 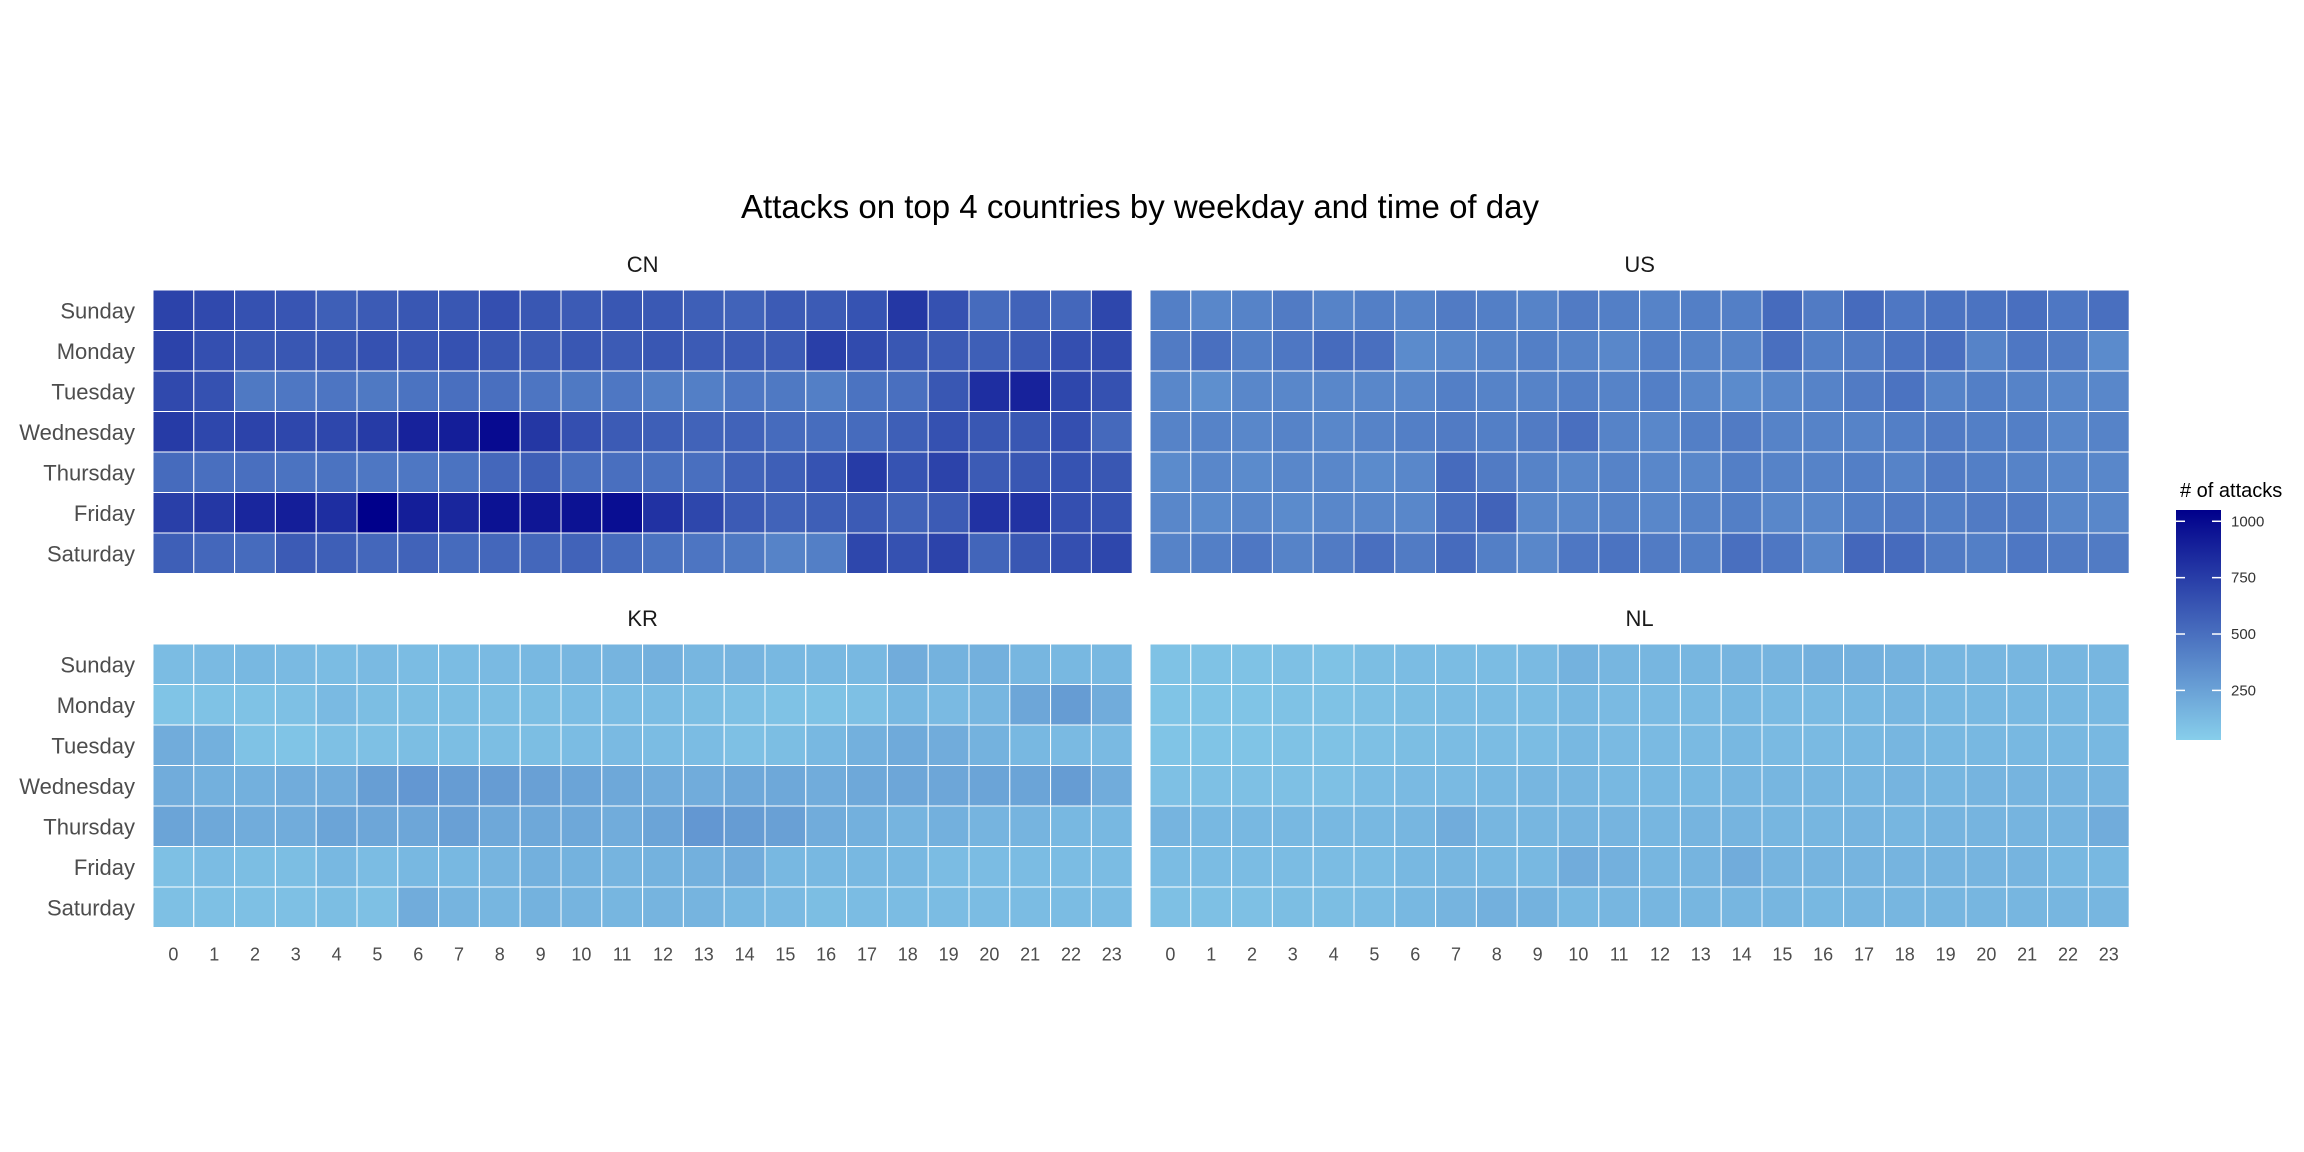 What do you see at coordinates (93, 745) in the screenshot?
I see `y-tick-label: Tuesday` at bounding box center [93, 745].